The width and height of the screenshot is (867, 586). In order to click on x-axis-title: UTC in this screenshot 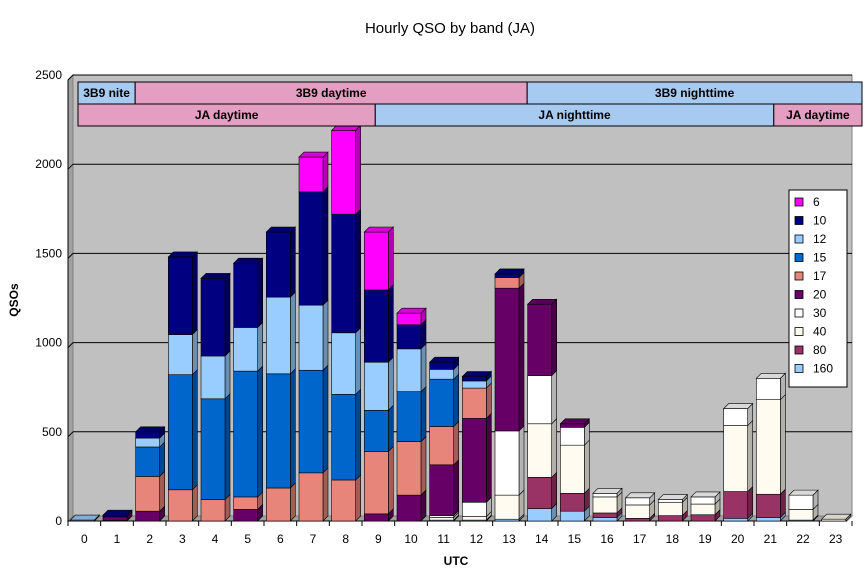, I will do `click(456, 561)`.